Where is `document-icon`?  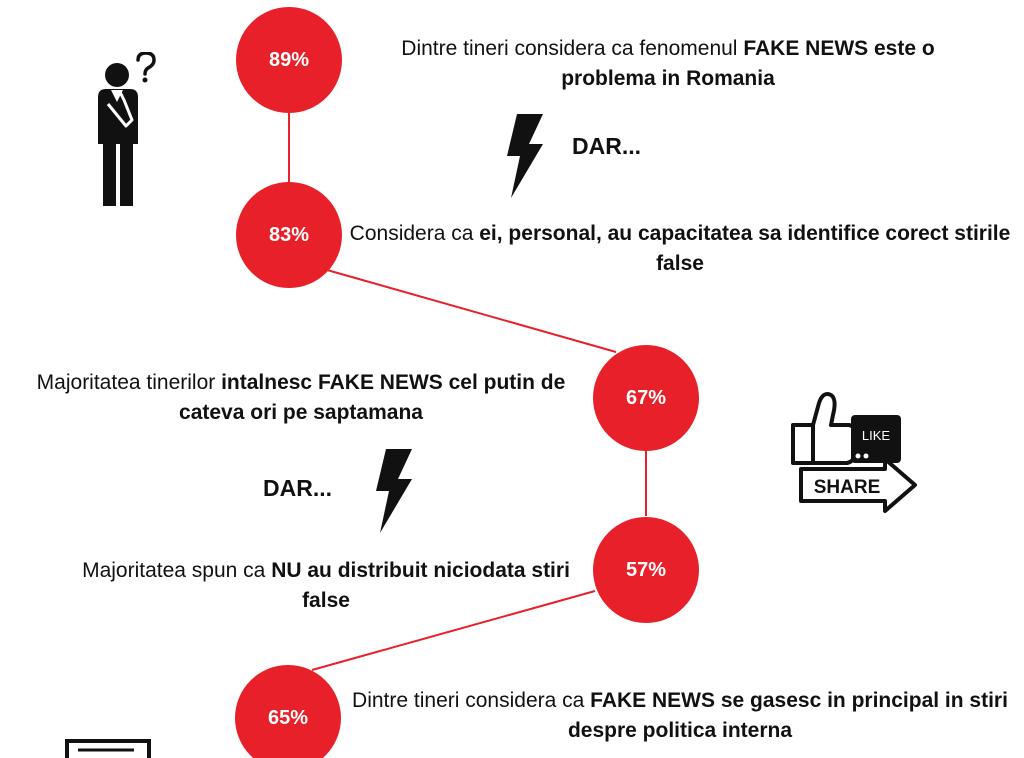 document-icon is located at coordinates (108, 748).